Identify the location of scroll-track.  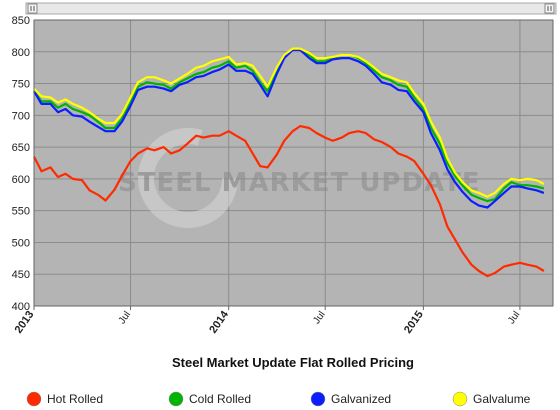
(291, 8).